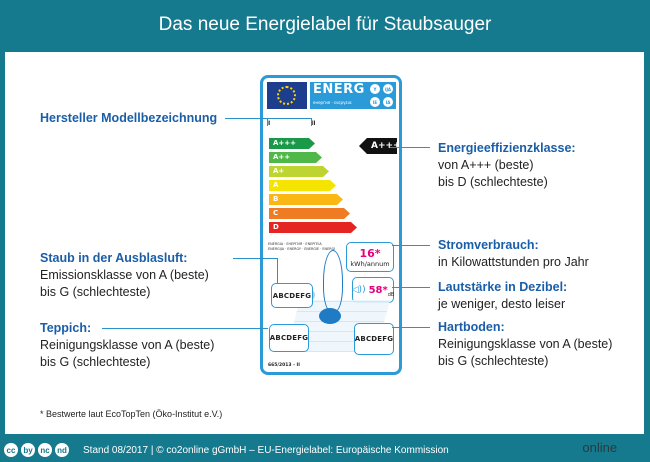 This screenshot has width=650, height=462. Describe the element at coordinates (339, 89) in the screenshot. I see `energ-word: ENERG` at that location.